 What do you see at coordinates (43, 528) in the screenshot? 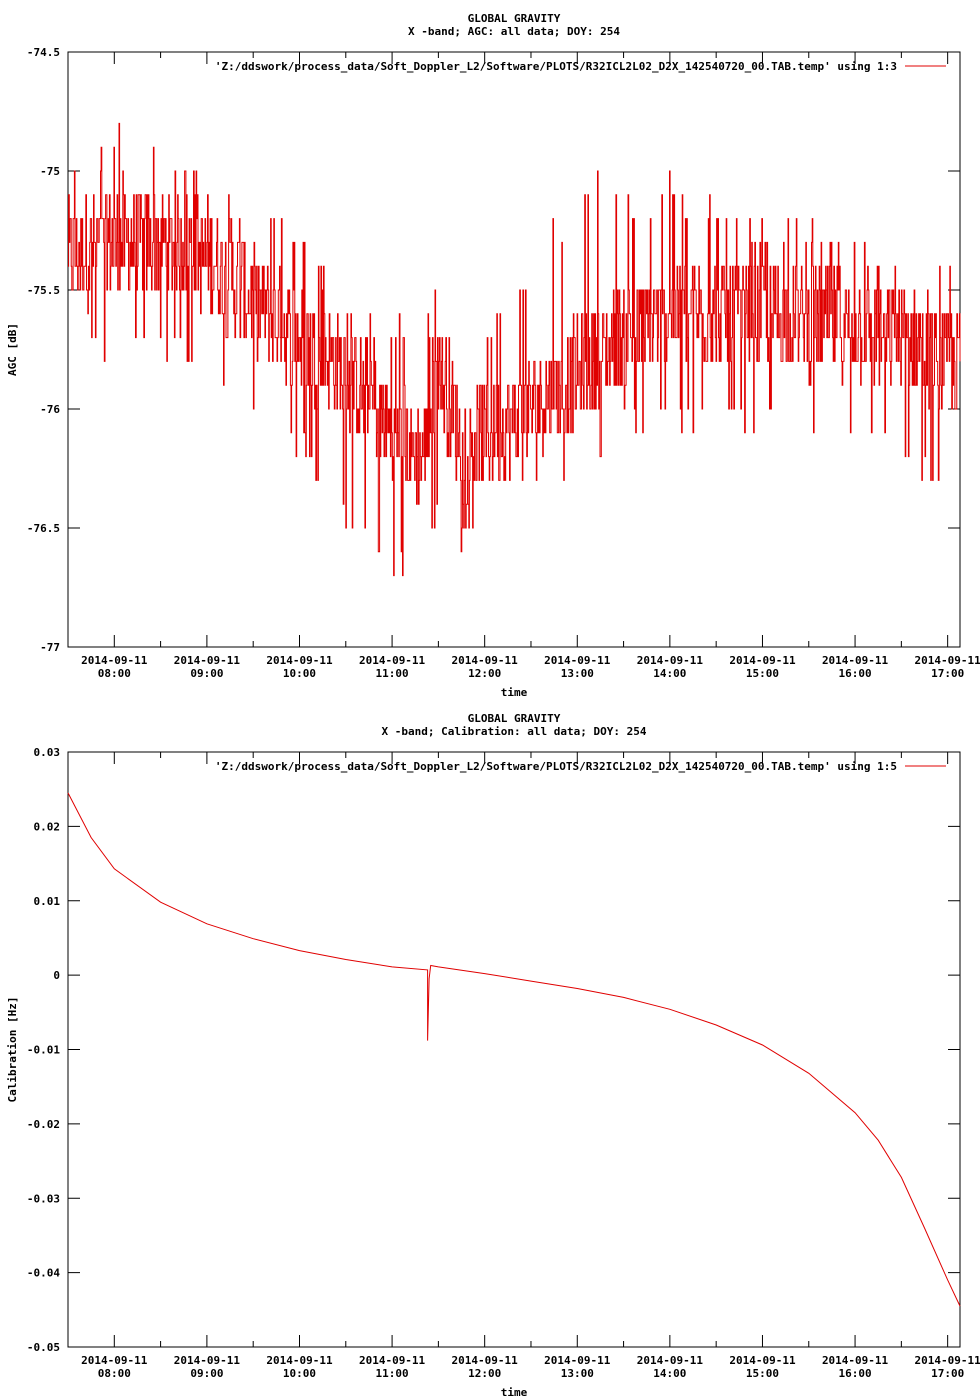
I see `y-tick-label: -76.5` at bounding box center [43, 528].